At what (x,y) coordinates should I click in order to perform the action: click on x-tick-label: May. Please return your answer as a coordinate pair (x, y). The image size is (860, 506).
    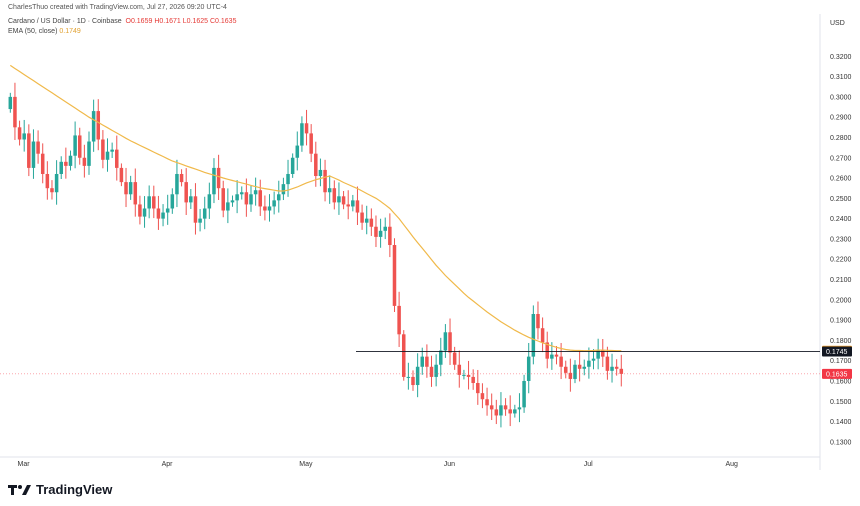
    Looking at the image, I should click on (306, 464).